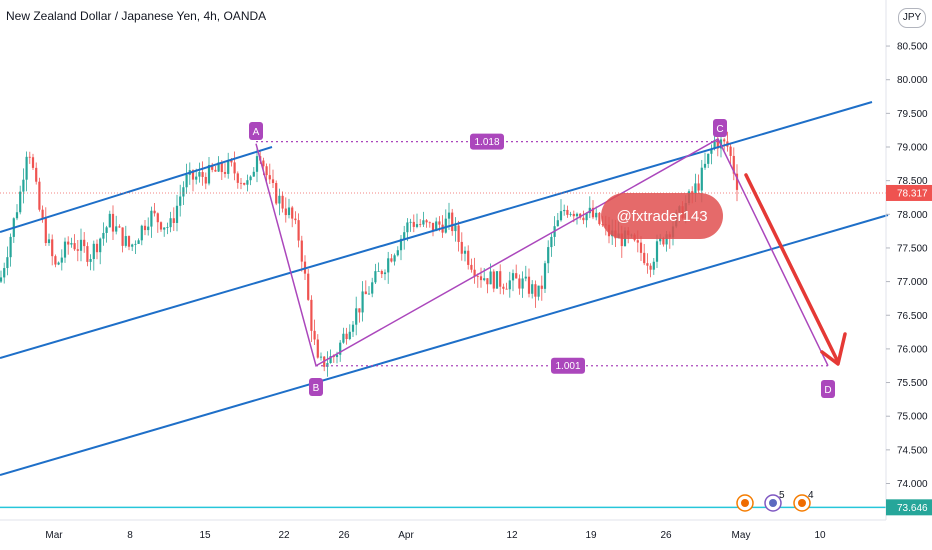  Describe the element at coordinates (487, 141) in the screenshot. I see `ratio-badge` at that location.